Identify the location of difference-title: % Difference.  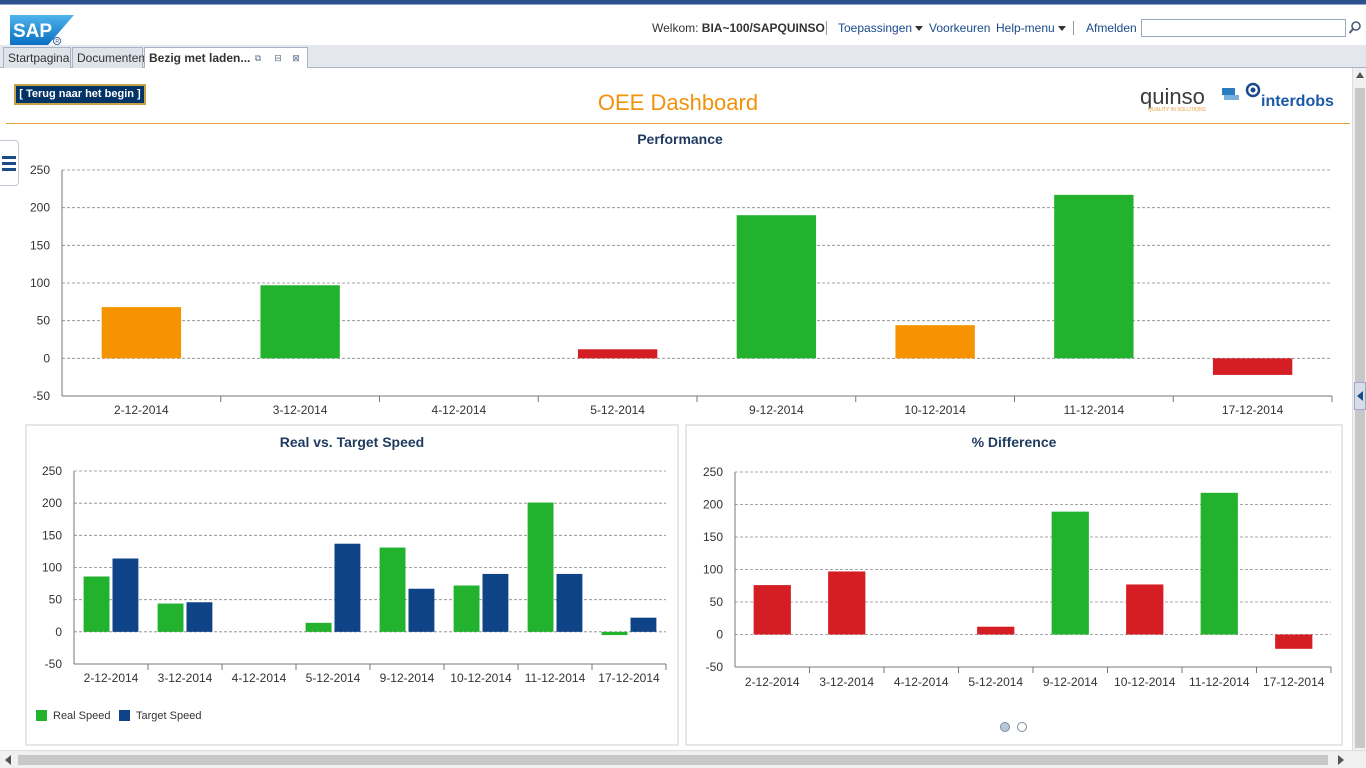
(1014, 442).